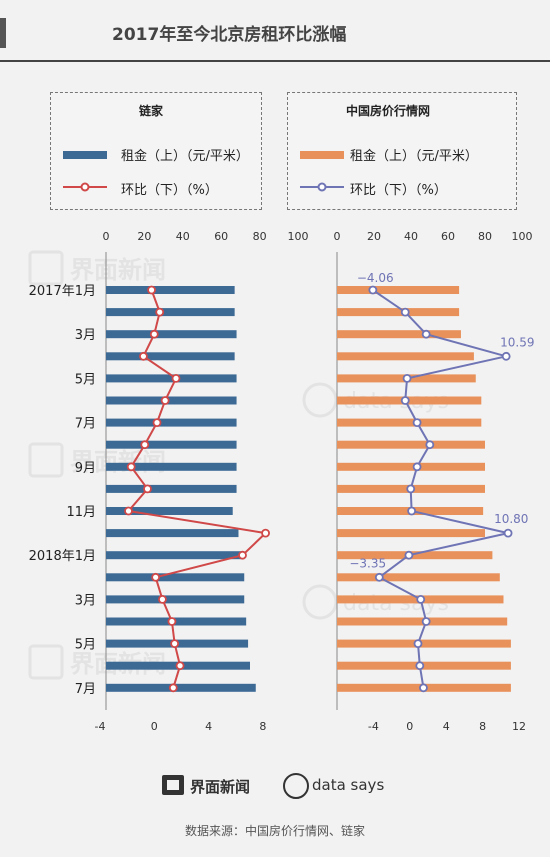 The image size is (550, 857). Describe the element at coordinates (151, 111) in the screenshot. I see `legend-left-title: 链家` at that location.